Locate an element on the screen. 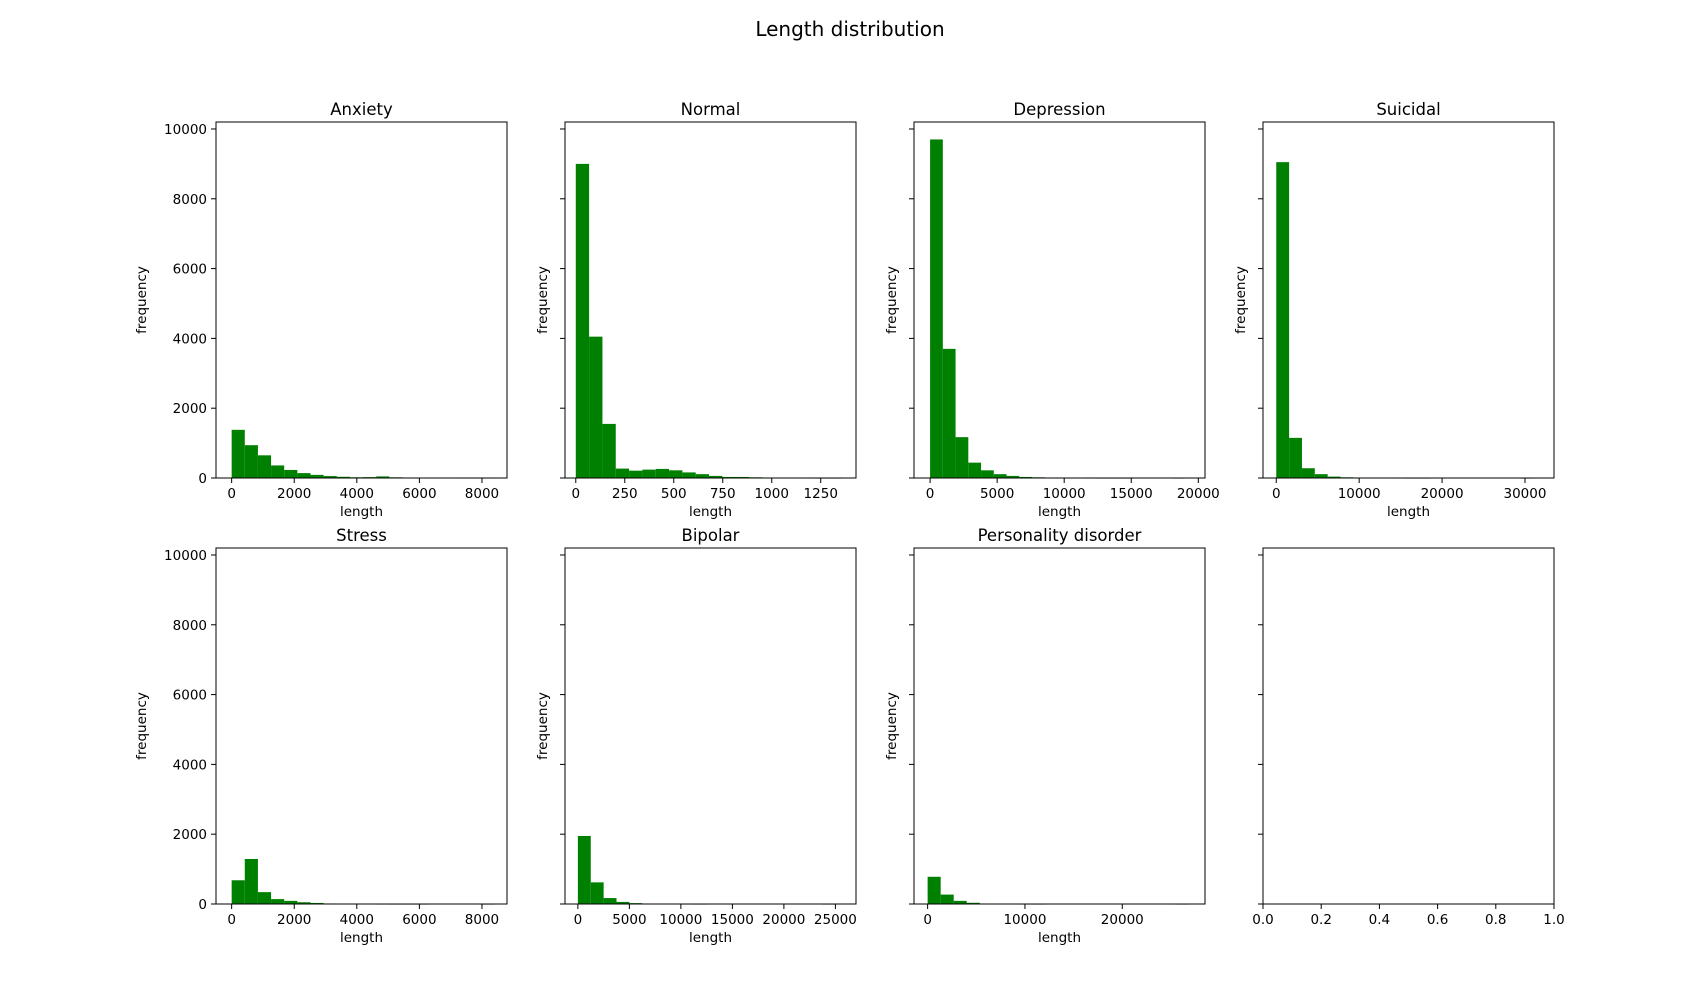 The image size is (1700, 1000). panel-title: Normal is located at coordinates (711, 109).